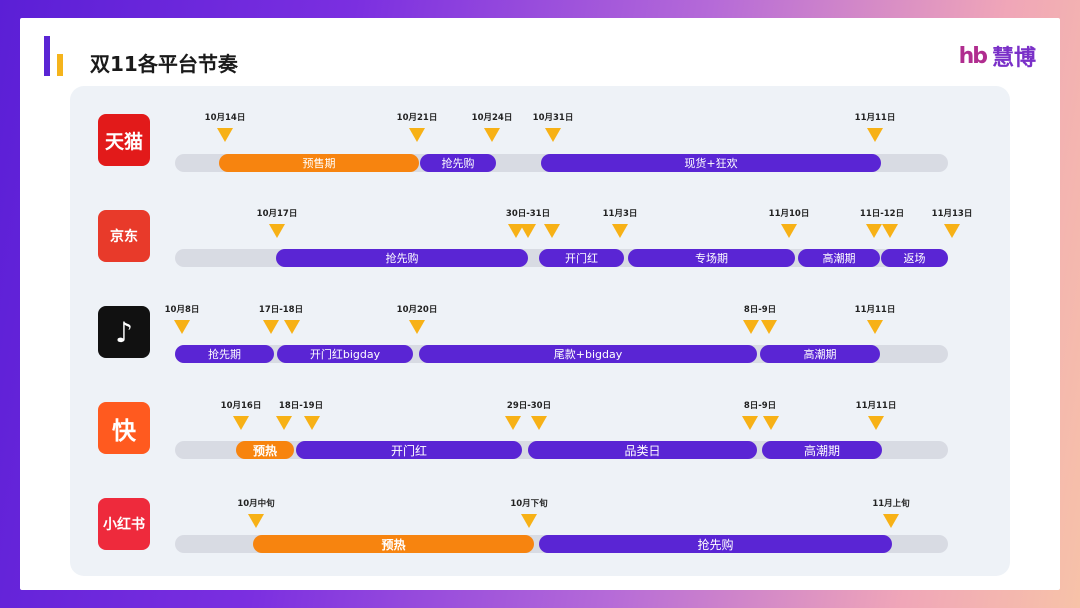 This screenshot has width=1080, height=608. What do you see at coordinates (588, 354) in the screenshot?
I see `segment-balance-bigday: 尾款+bigday` at bounding box center [588, 354].